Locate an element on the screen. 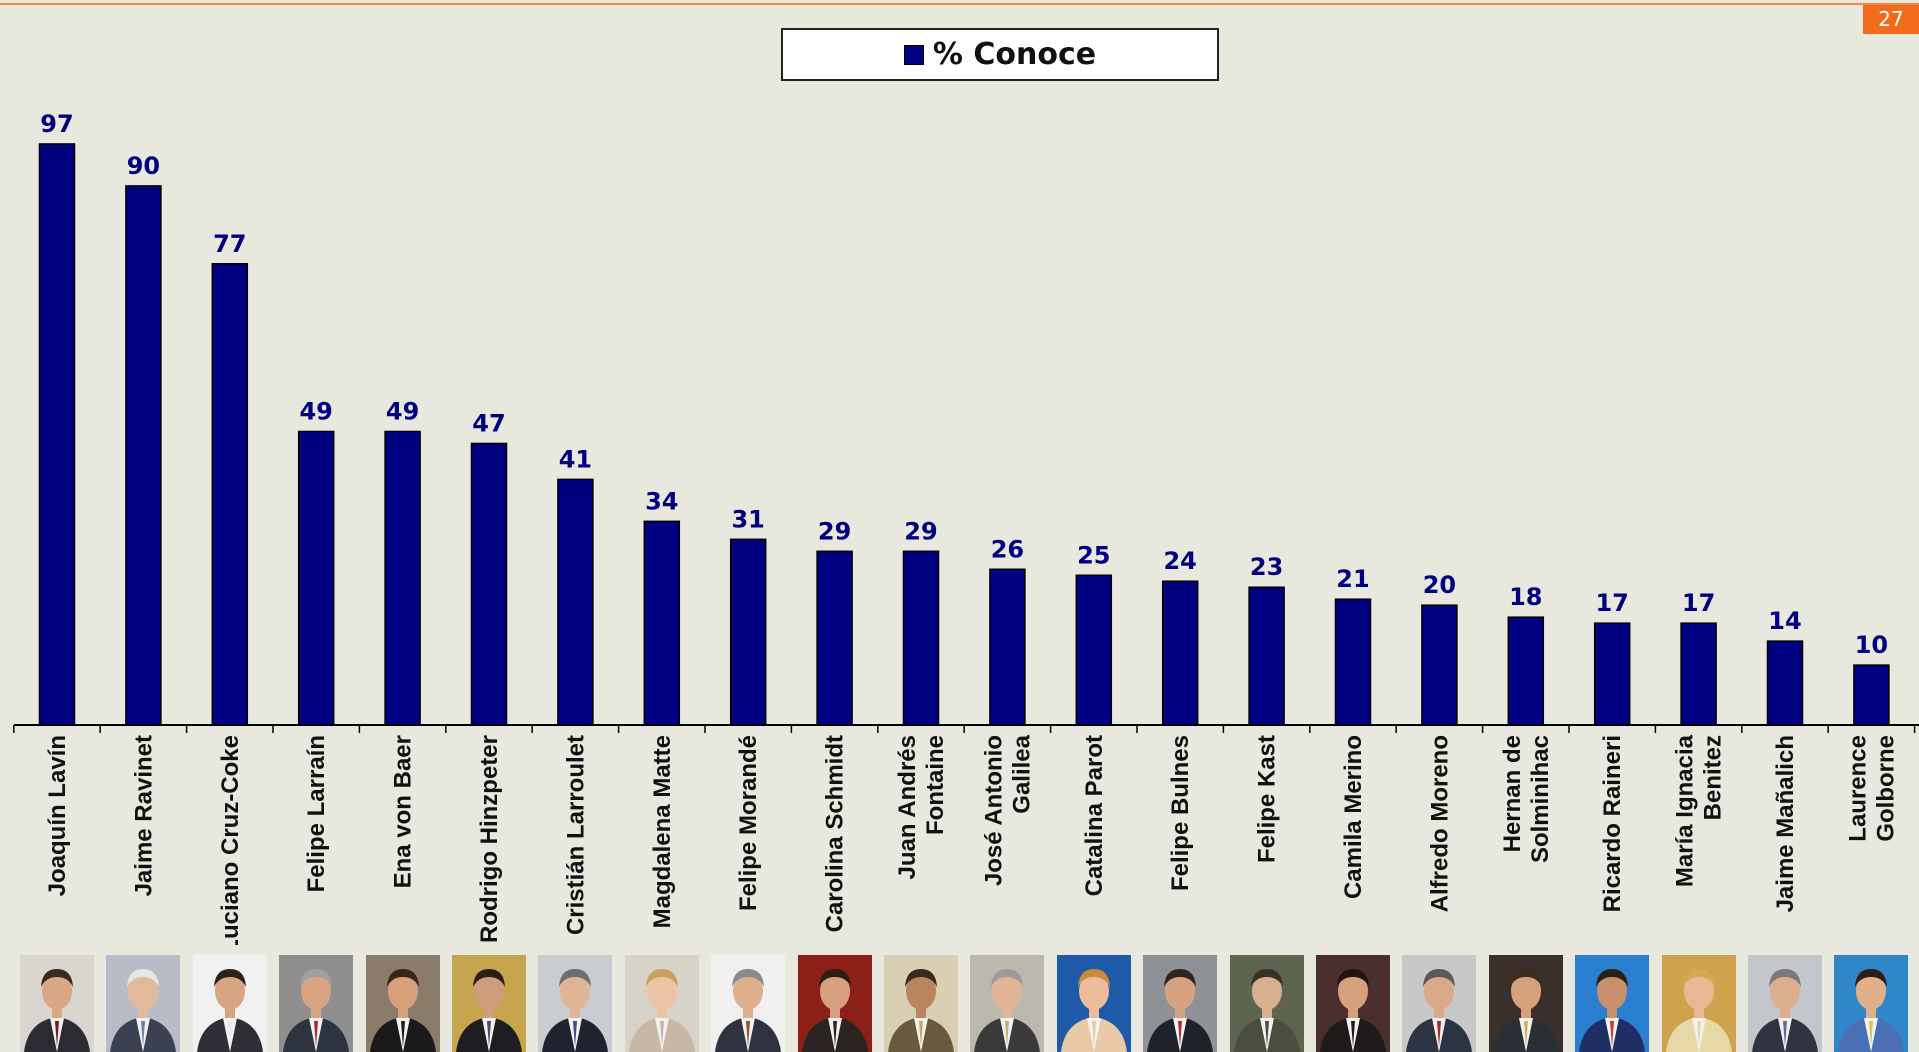  portrait-strip is located at coordinates (959, 998).